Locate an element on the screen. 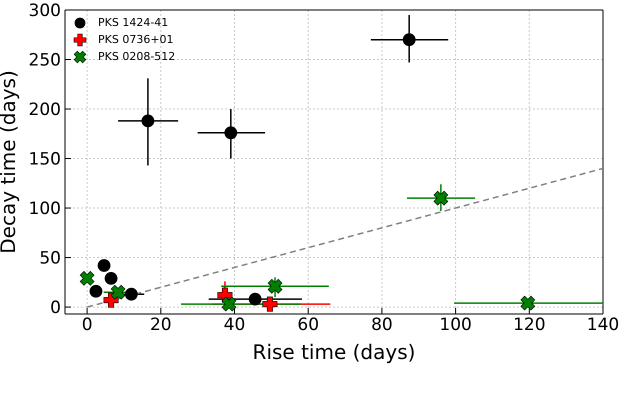 The height and width of the screenshot is (414, 622). legend-label: PKS 0736+01 is located at coordinates (136, 40).